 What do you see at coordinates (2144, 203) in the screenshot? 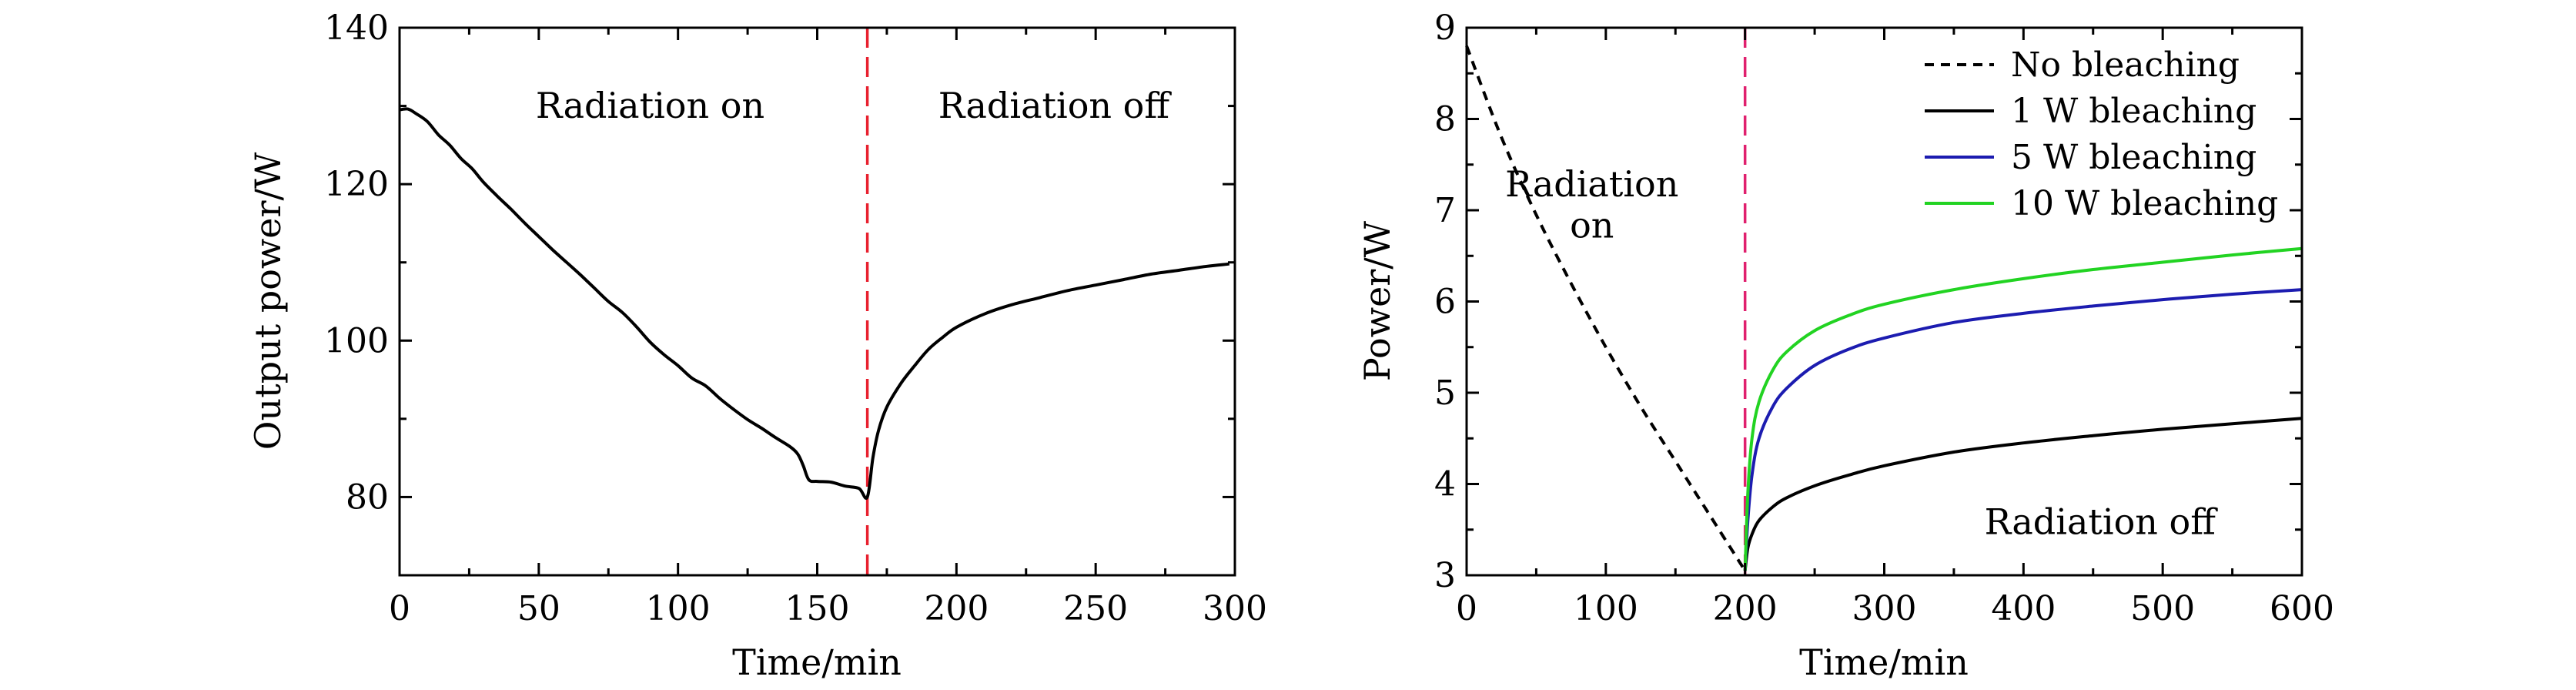
I see `legend-label-3: 10 W bleaching` at bounding box center [2144, 203].